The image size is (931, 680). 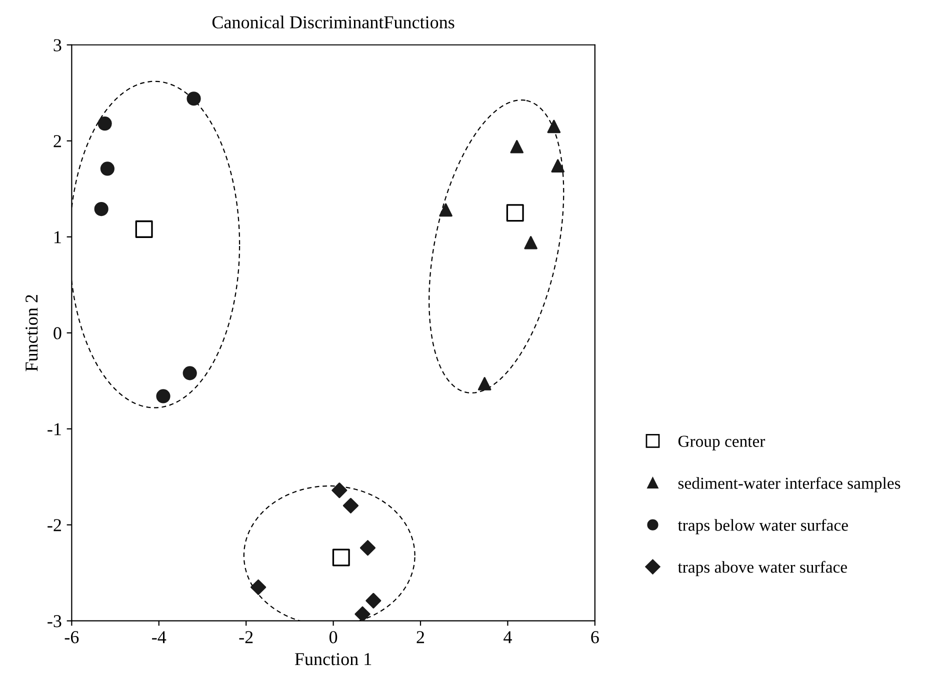 What do you see at coordinates (55, 621) in the screenshot?
I see `y-tick-label: -3` at bounding box center [55, 621].